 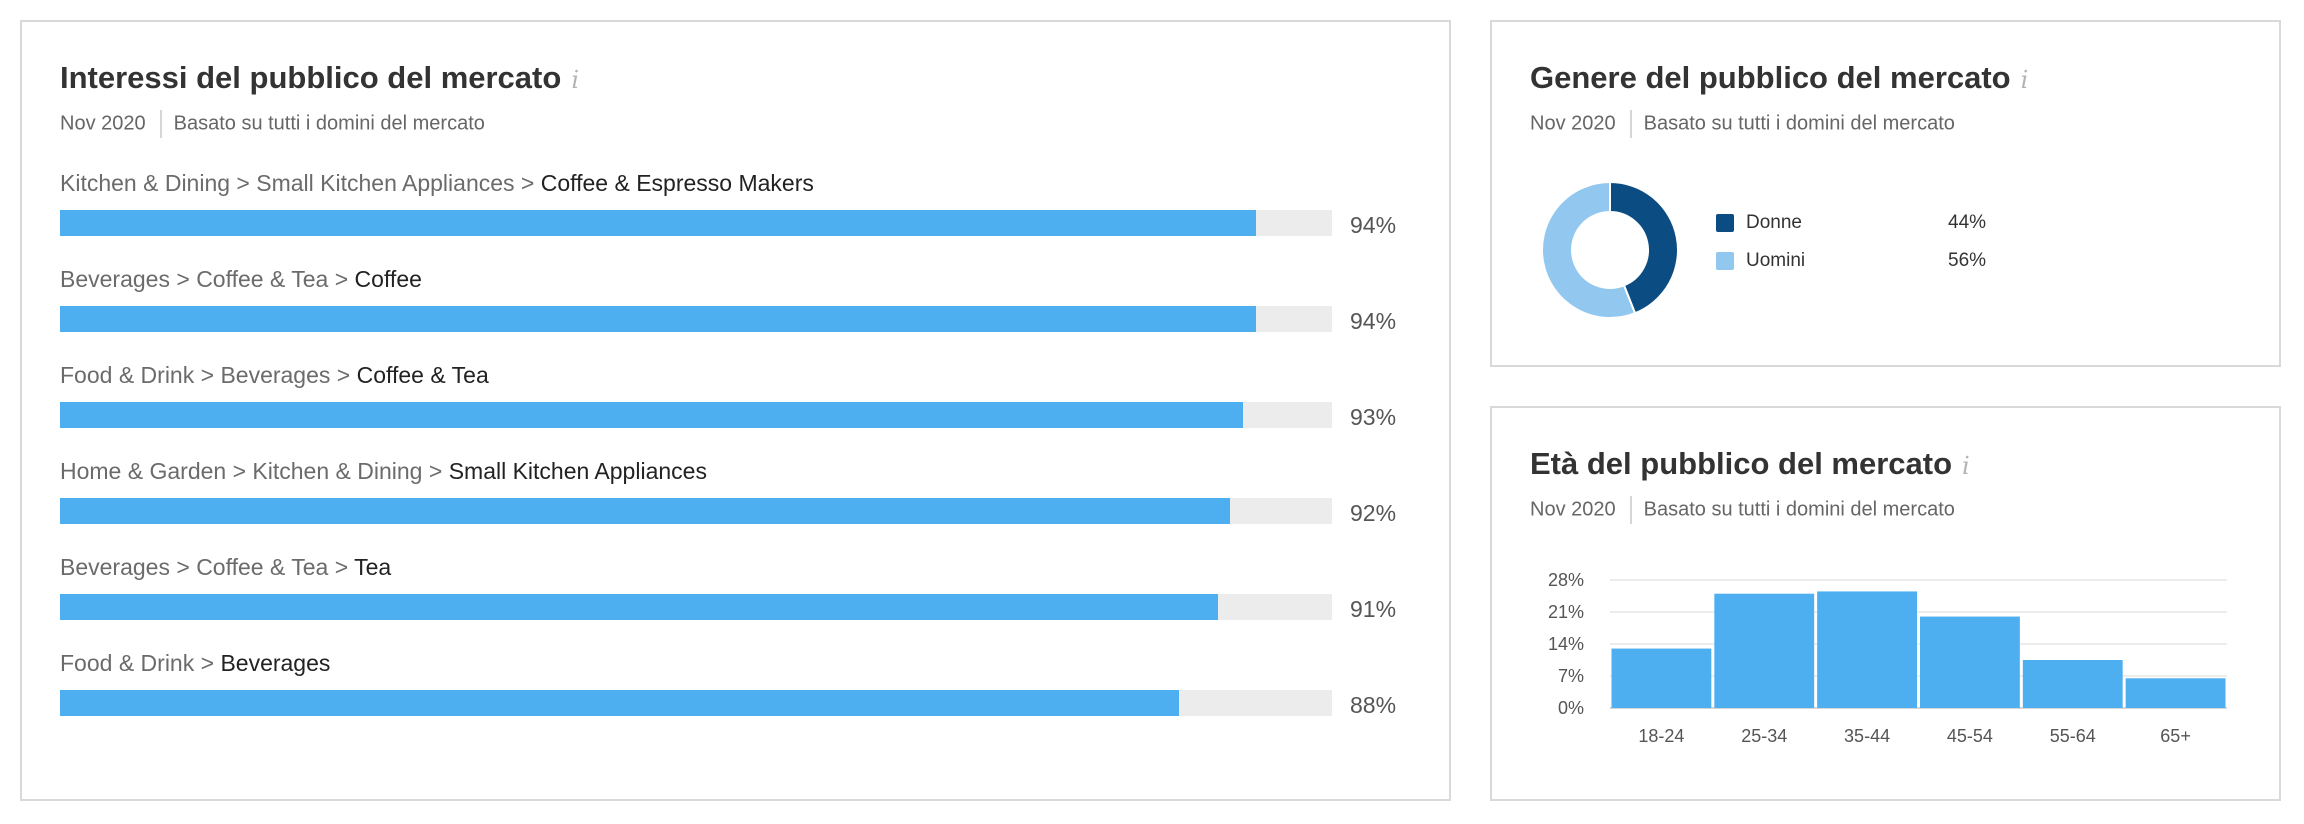 I want to click on interest-row: Beverages > Coffee & Tea > Coffee 94%, so click(x=740, y=306).